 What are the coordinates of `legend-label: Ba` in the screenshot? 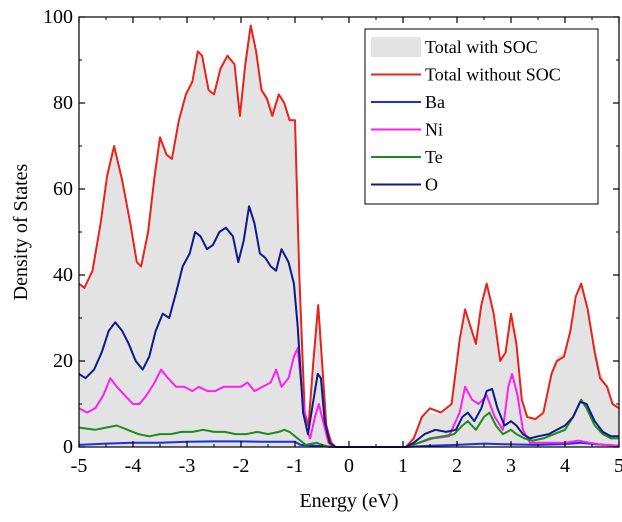 It's located at (435, 102).